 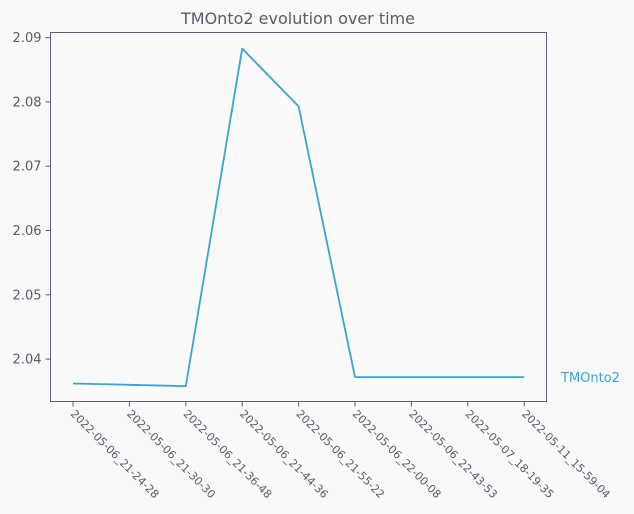 I want to click on y-tick-label: 2.08, so click(x=27, y=102).